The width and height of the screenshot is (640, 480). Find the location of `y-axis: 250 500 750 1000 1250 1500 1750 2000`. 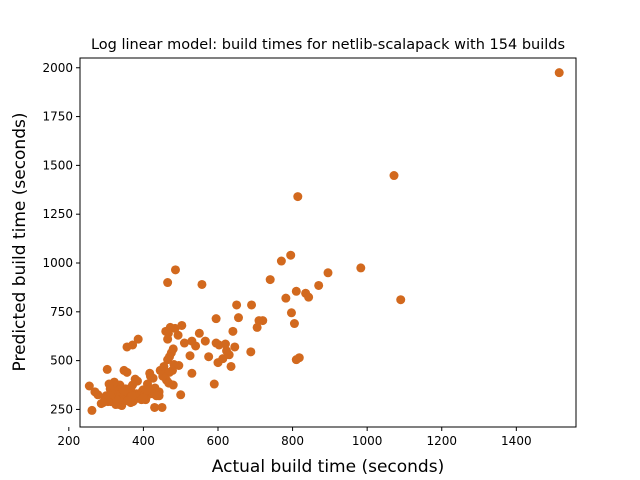

y-axis: 250 500 750 1000 1250 1500 1750 2000 is located at coordinates (61, 238).